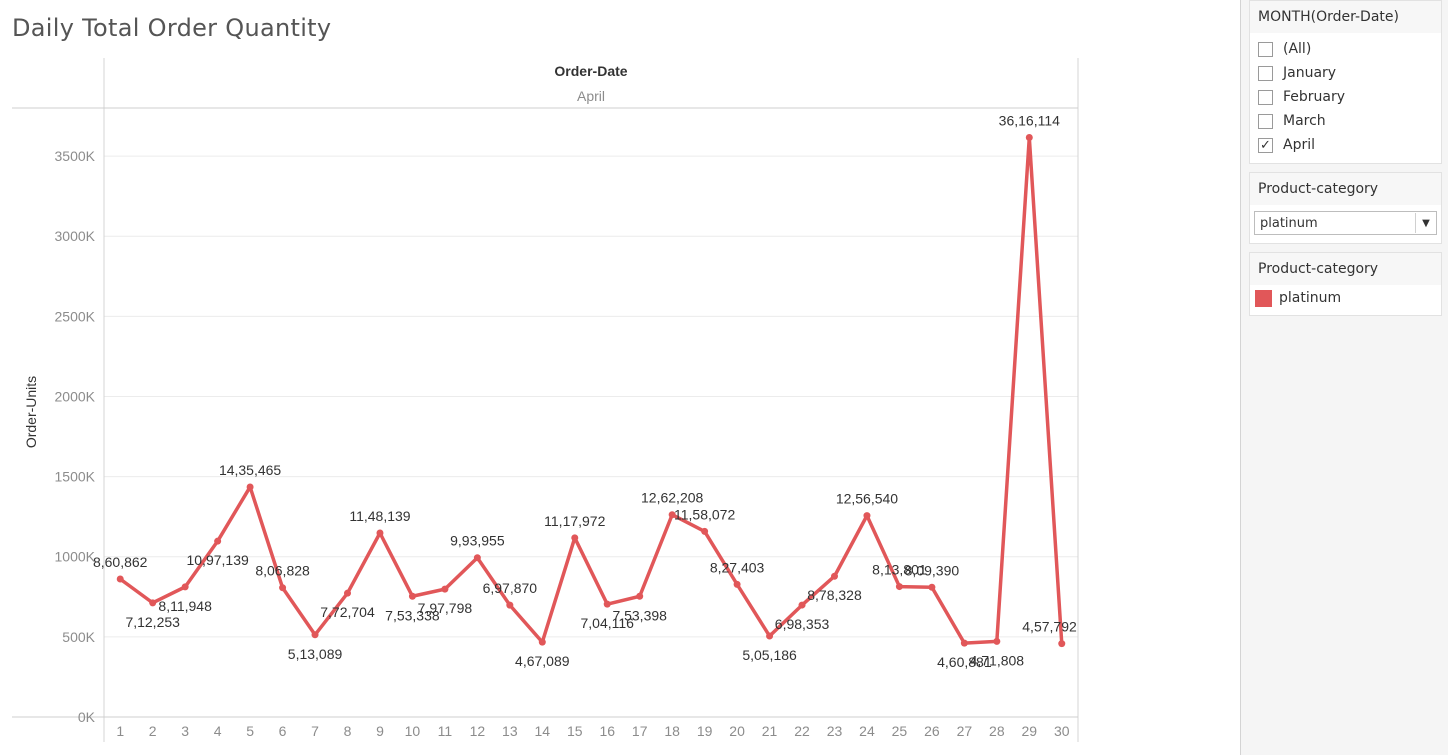  I want to click on x-tick-label: 19, so click(705, 731).